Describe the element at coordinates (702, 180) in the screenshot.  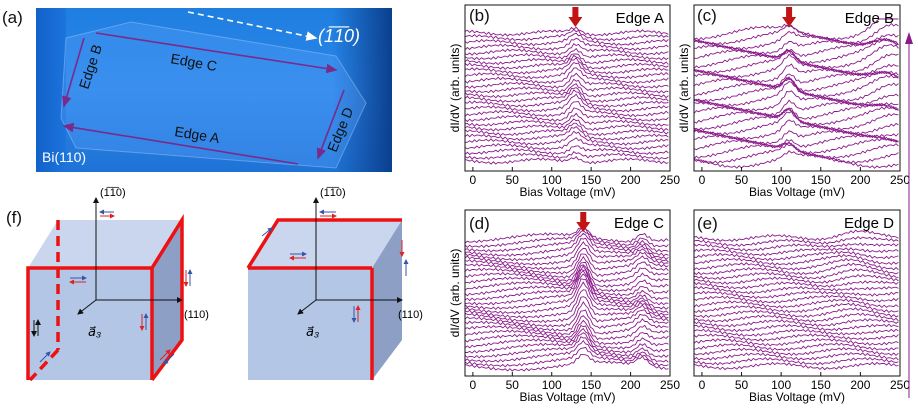
I see `tick-label-c-0: 0` at that location.